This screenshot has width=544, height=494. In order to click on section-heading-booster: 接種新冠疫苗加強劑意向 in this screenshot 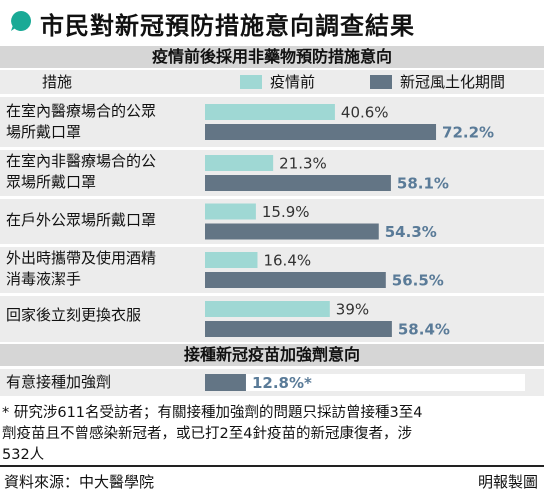, I will do `click(272, 355)`.